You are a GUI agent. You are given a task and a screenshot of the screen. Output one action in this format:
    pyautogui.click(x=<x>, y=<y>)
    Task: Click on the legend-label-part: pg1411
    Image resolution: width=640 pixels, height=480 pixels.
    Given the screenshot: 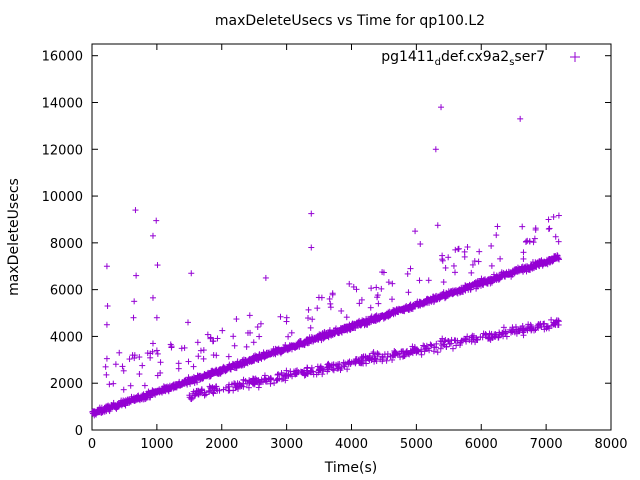 What is the action you would take?
    pyautogui.click(x=407, y=57)
    